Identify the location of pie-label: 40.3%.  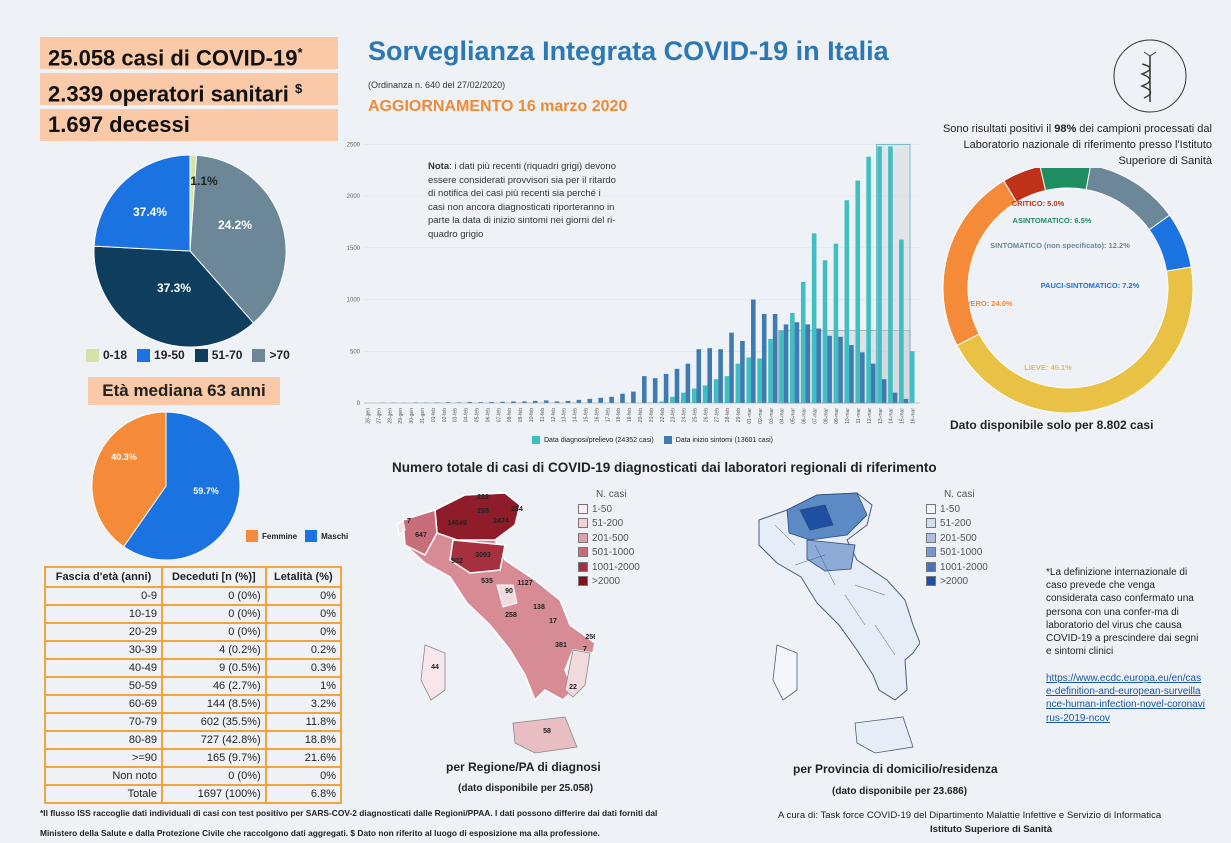
(124, 457).